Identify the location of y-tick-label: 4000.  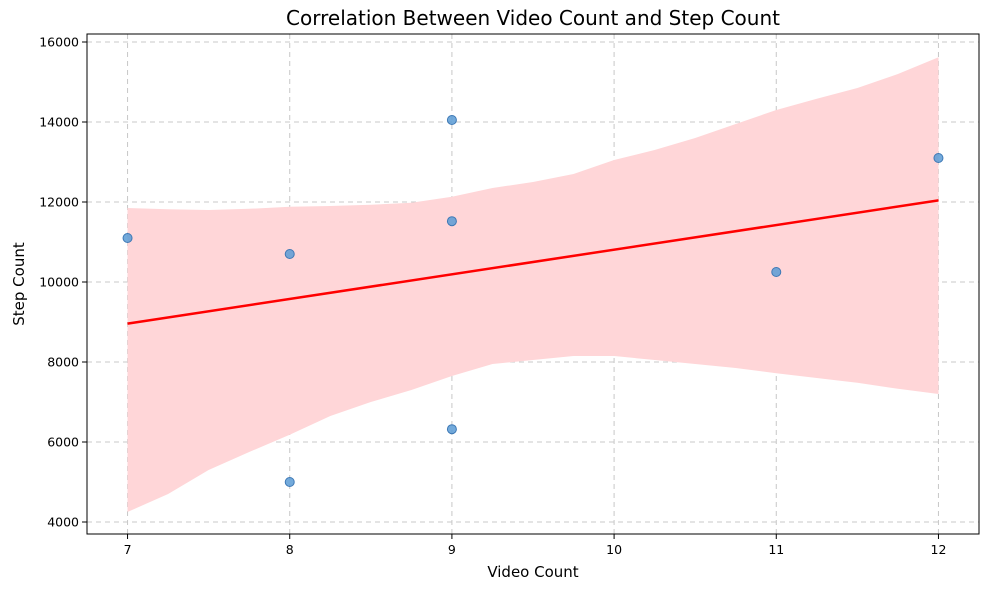
(63, 522).